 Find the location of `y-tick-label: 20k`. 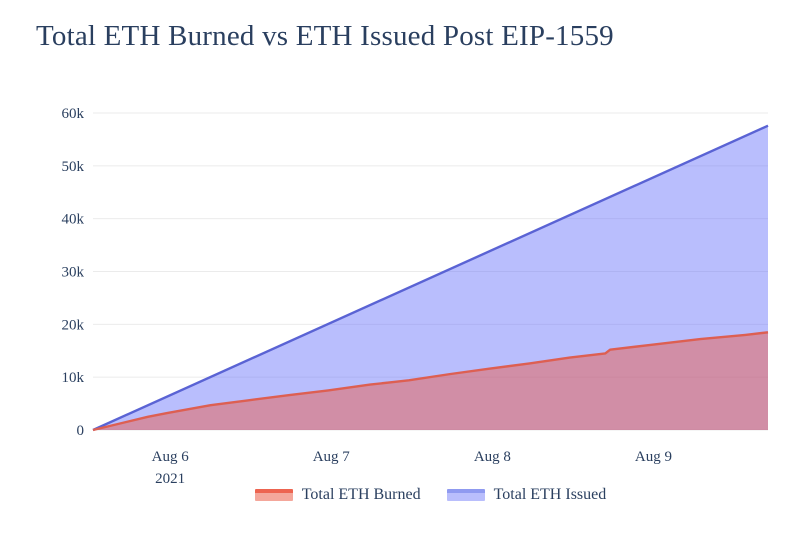

y-tick-label: 20k is located at coordinates (73, 325).